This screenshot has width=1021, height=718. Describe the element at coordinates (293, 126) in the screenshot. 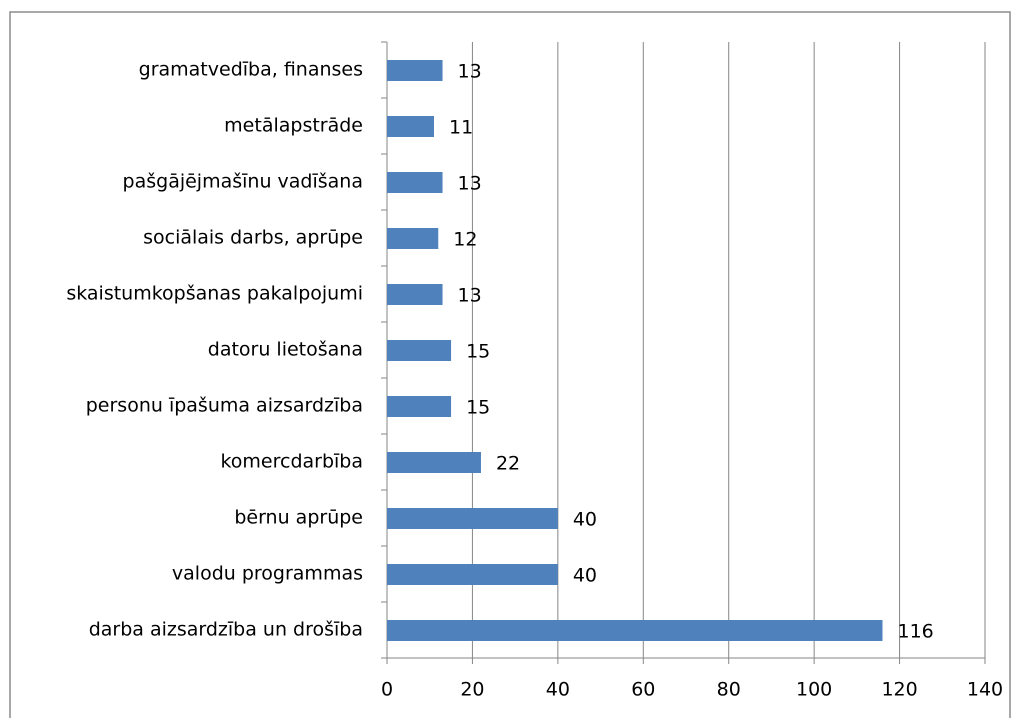

I see `y-tick-label: metālapstrāde` at that location.